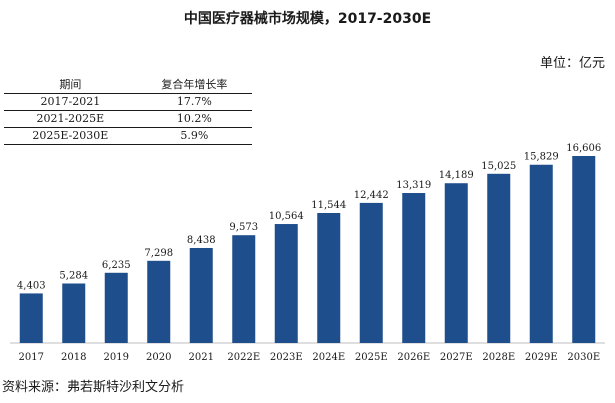  I want to click on data-label-2017: 4,403, so click(31, 285).